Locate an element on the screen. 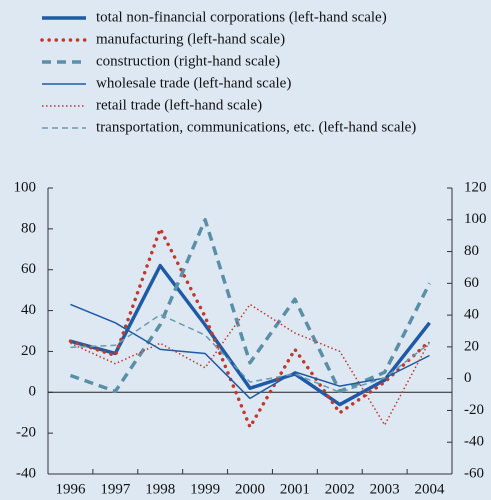  x-tick-label: 1998 is located at coordinates (160, 489).